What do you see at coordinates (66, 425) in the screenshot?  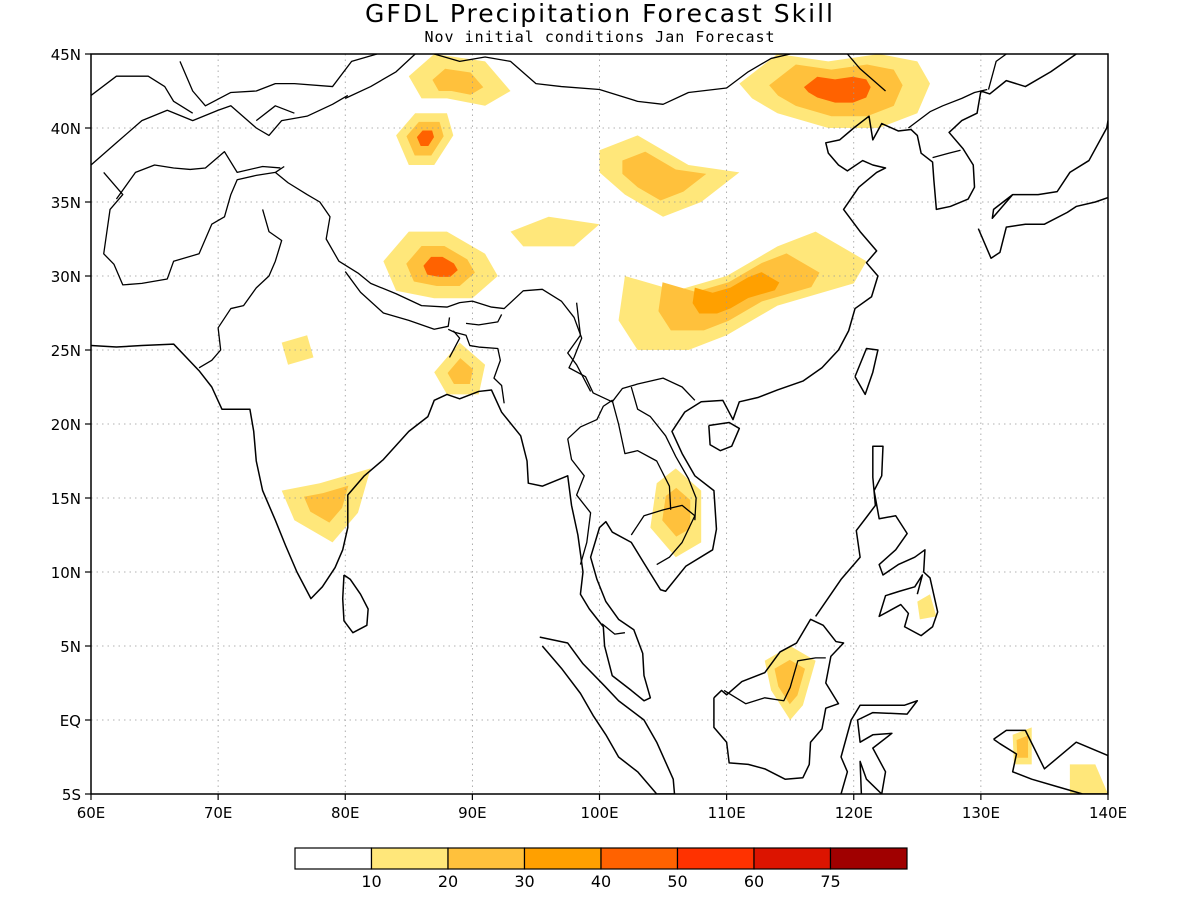 I see `lat-tick-label: 20N` at bounding box center [66, 425].